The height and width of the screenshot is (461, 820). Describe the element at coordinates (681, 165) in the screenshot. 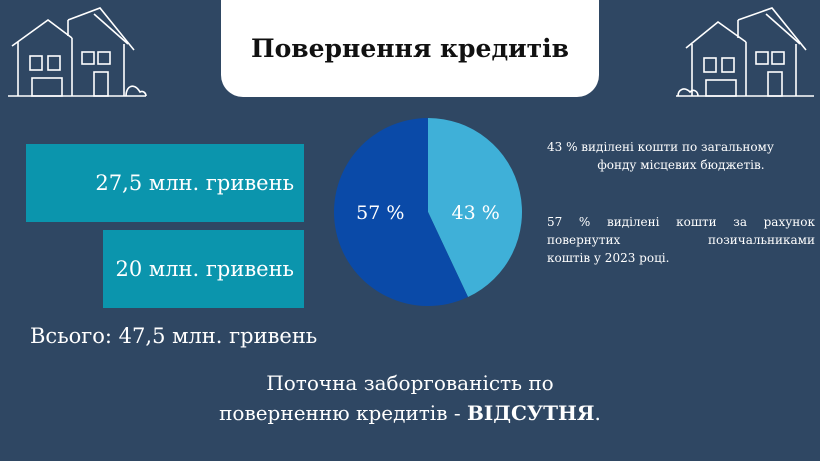

I see `description-43-line2: фонду місцевих бюджетів.` at that location.